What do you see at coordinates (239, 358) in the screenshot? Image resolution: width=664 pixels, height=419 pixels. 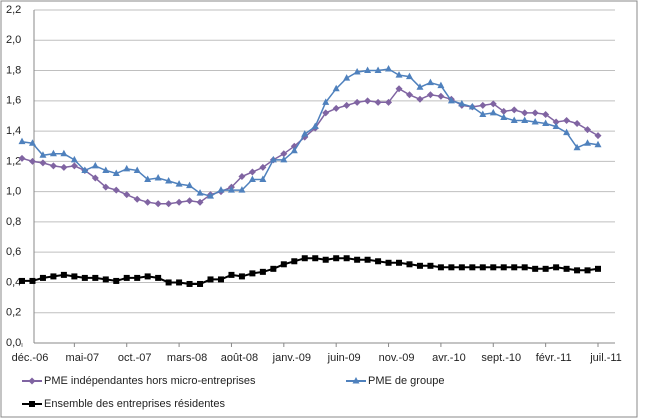 I see `x-tick-label: août-08` at bounding box center [239, 358].